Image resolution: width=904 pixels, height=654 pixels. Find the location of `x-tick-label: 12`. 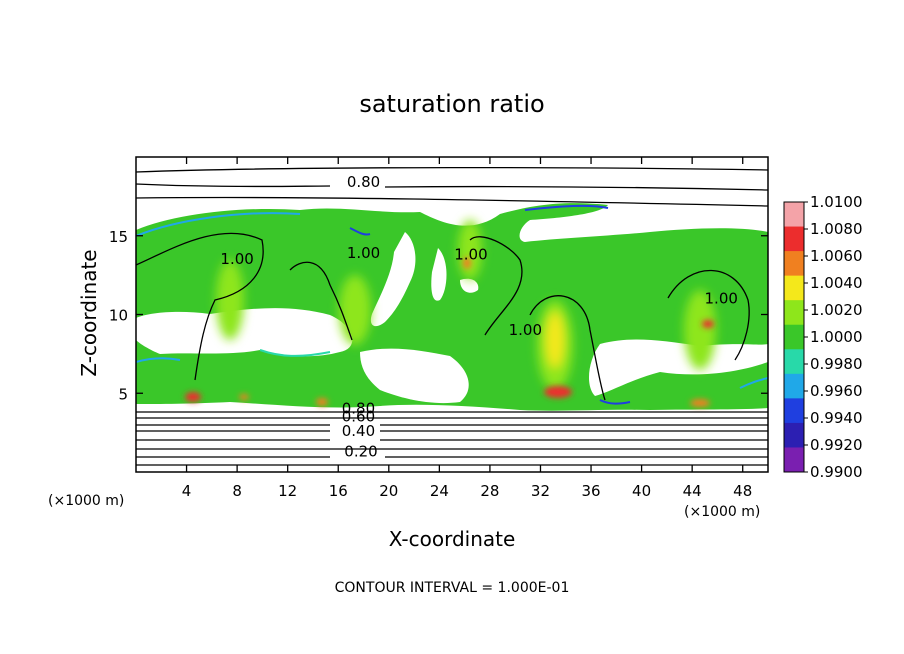

x-tick-label: 12 is located at coordinates (287, 491).